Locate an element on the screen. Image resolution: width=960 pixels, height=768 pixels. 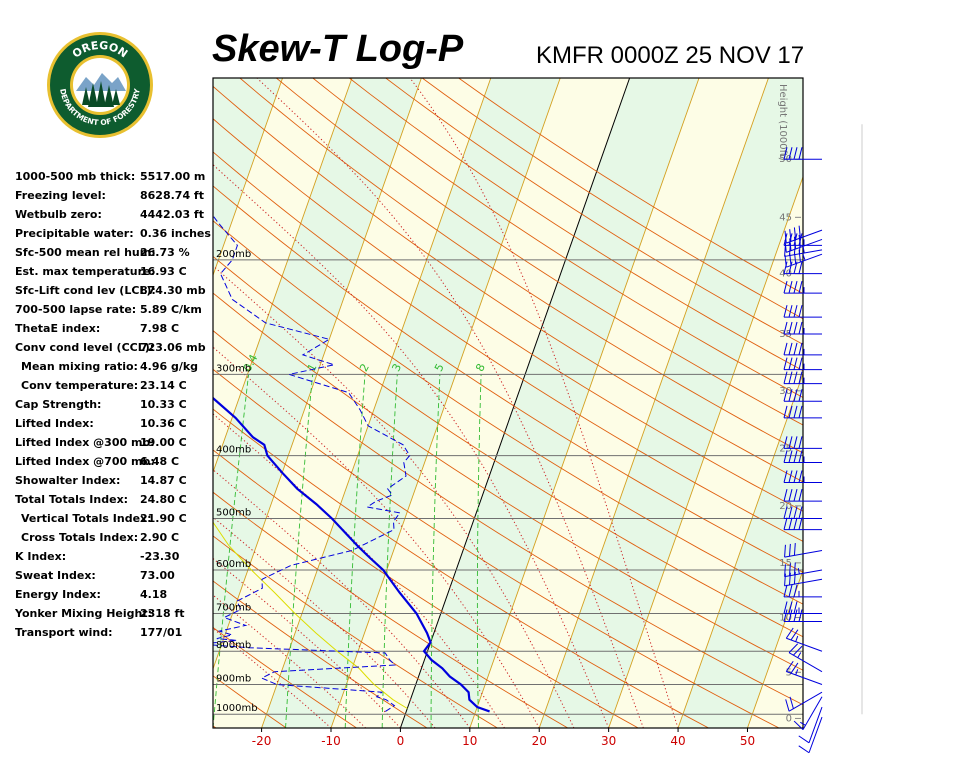
mixing-ratio-line is located at coordinates (355, 551).